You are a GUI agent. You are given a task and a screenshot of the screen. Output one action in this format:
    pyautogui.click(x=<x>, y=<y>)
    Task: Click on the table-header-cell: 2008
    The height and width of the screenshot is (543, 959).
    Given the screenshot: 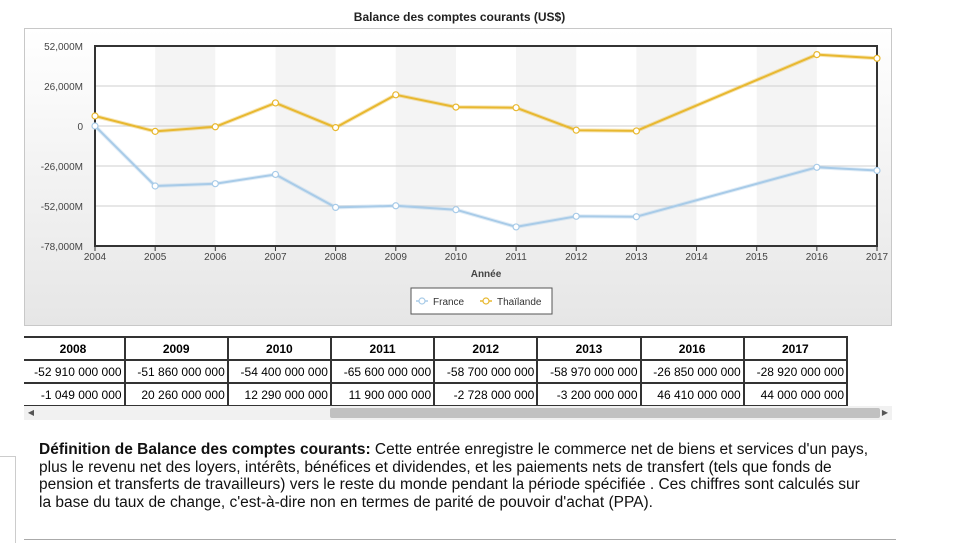 What is the action you would take?
    pyautogui.click(x=75, y=348)
    